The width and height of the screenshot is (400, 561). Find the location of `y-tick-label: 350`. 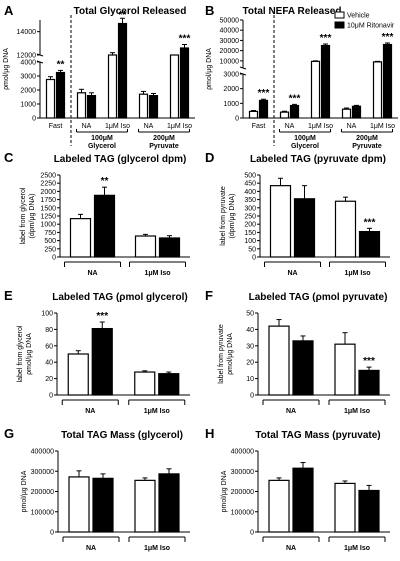

y-tick-label: 350 is located at coordinates (250, 200).